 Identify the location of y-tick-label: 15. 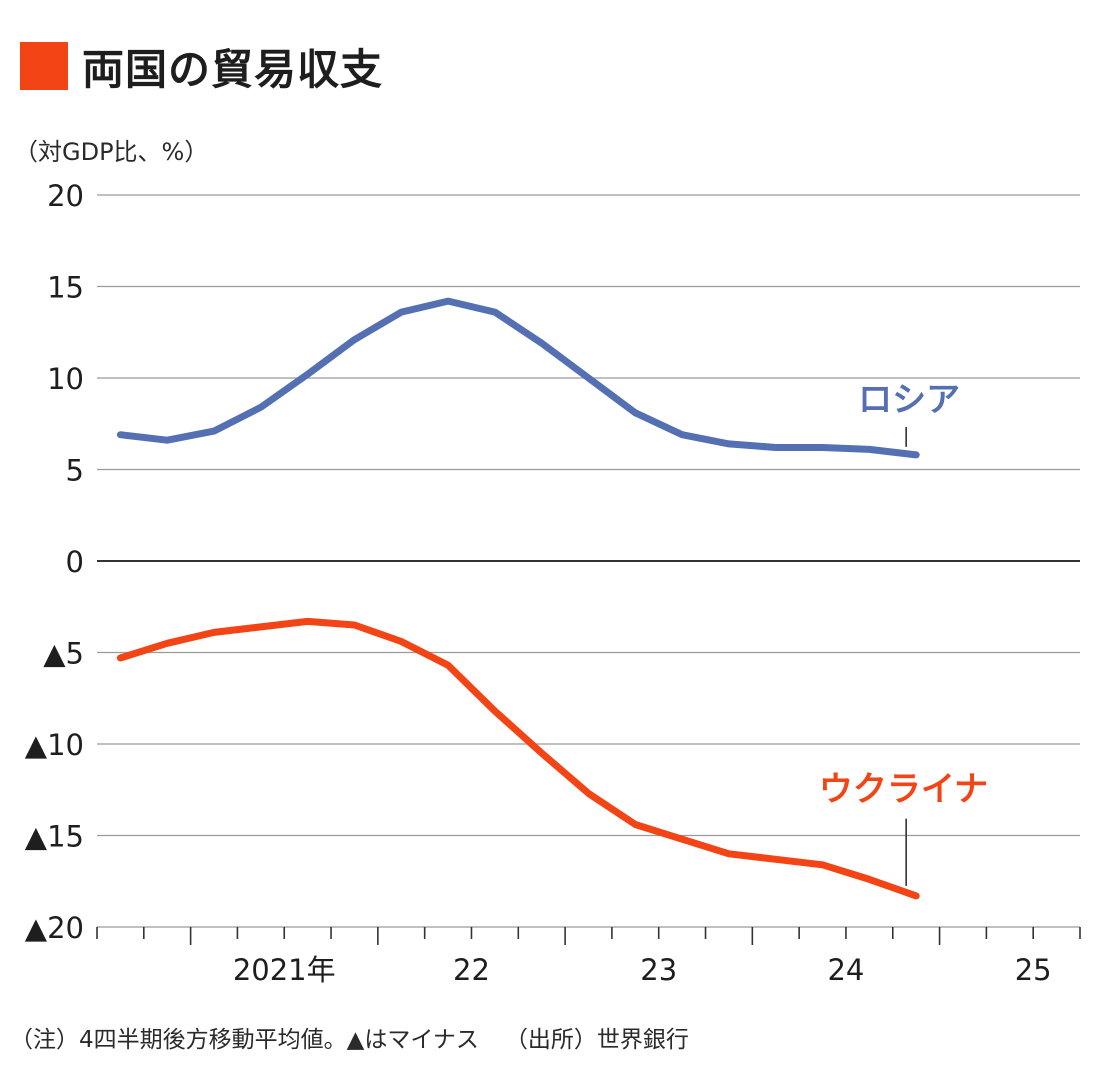
(65, 288).